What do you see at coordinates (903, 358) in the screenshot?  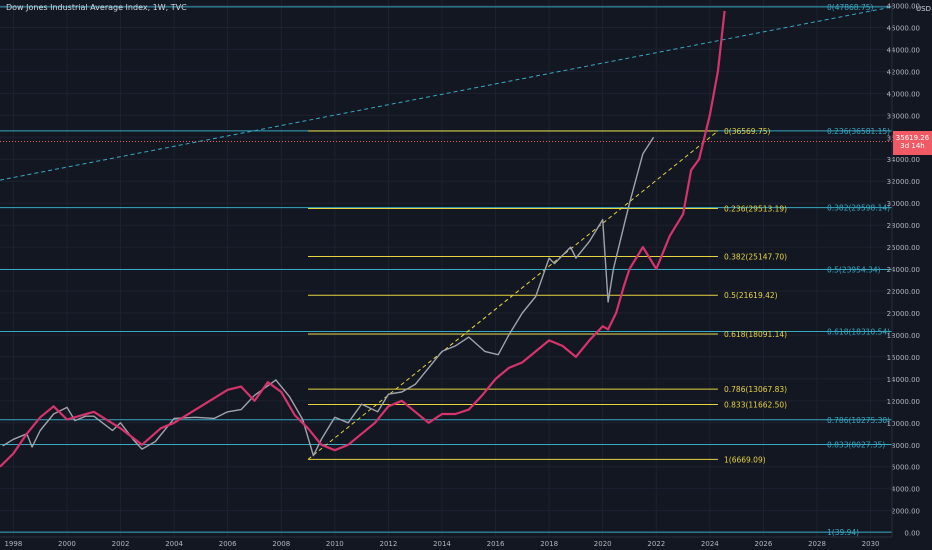 I see `y-tick-label: 16000.00` at bounding box center [903, 358].